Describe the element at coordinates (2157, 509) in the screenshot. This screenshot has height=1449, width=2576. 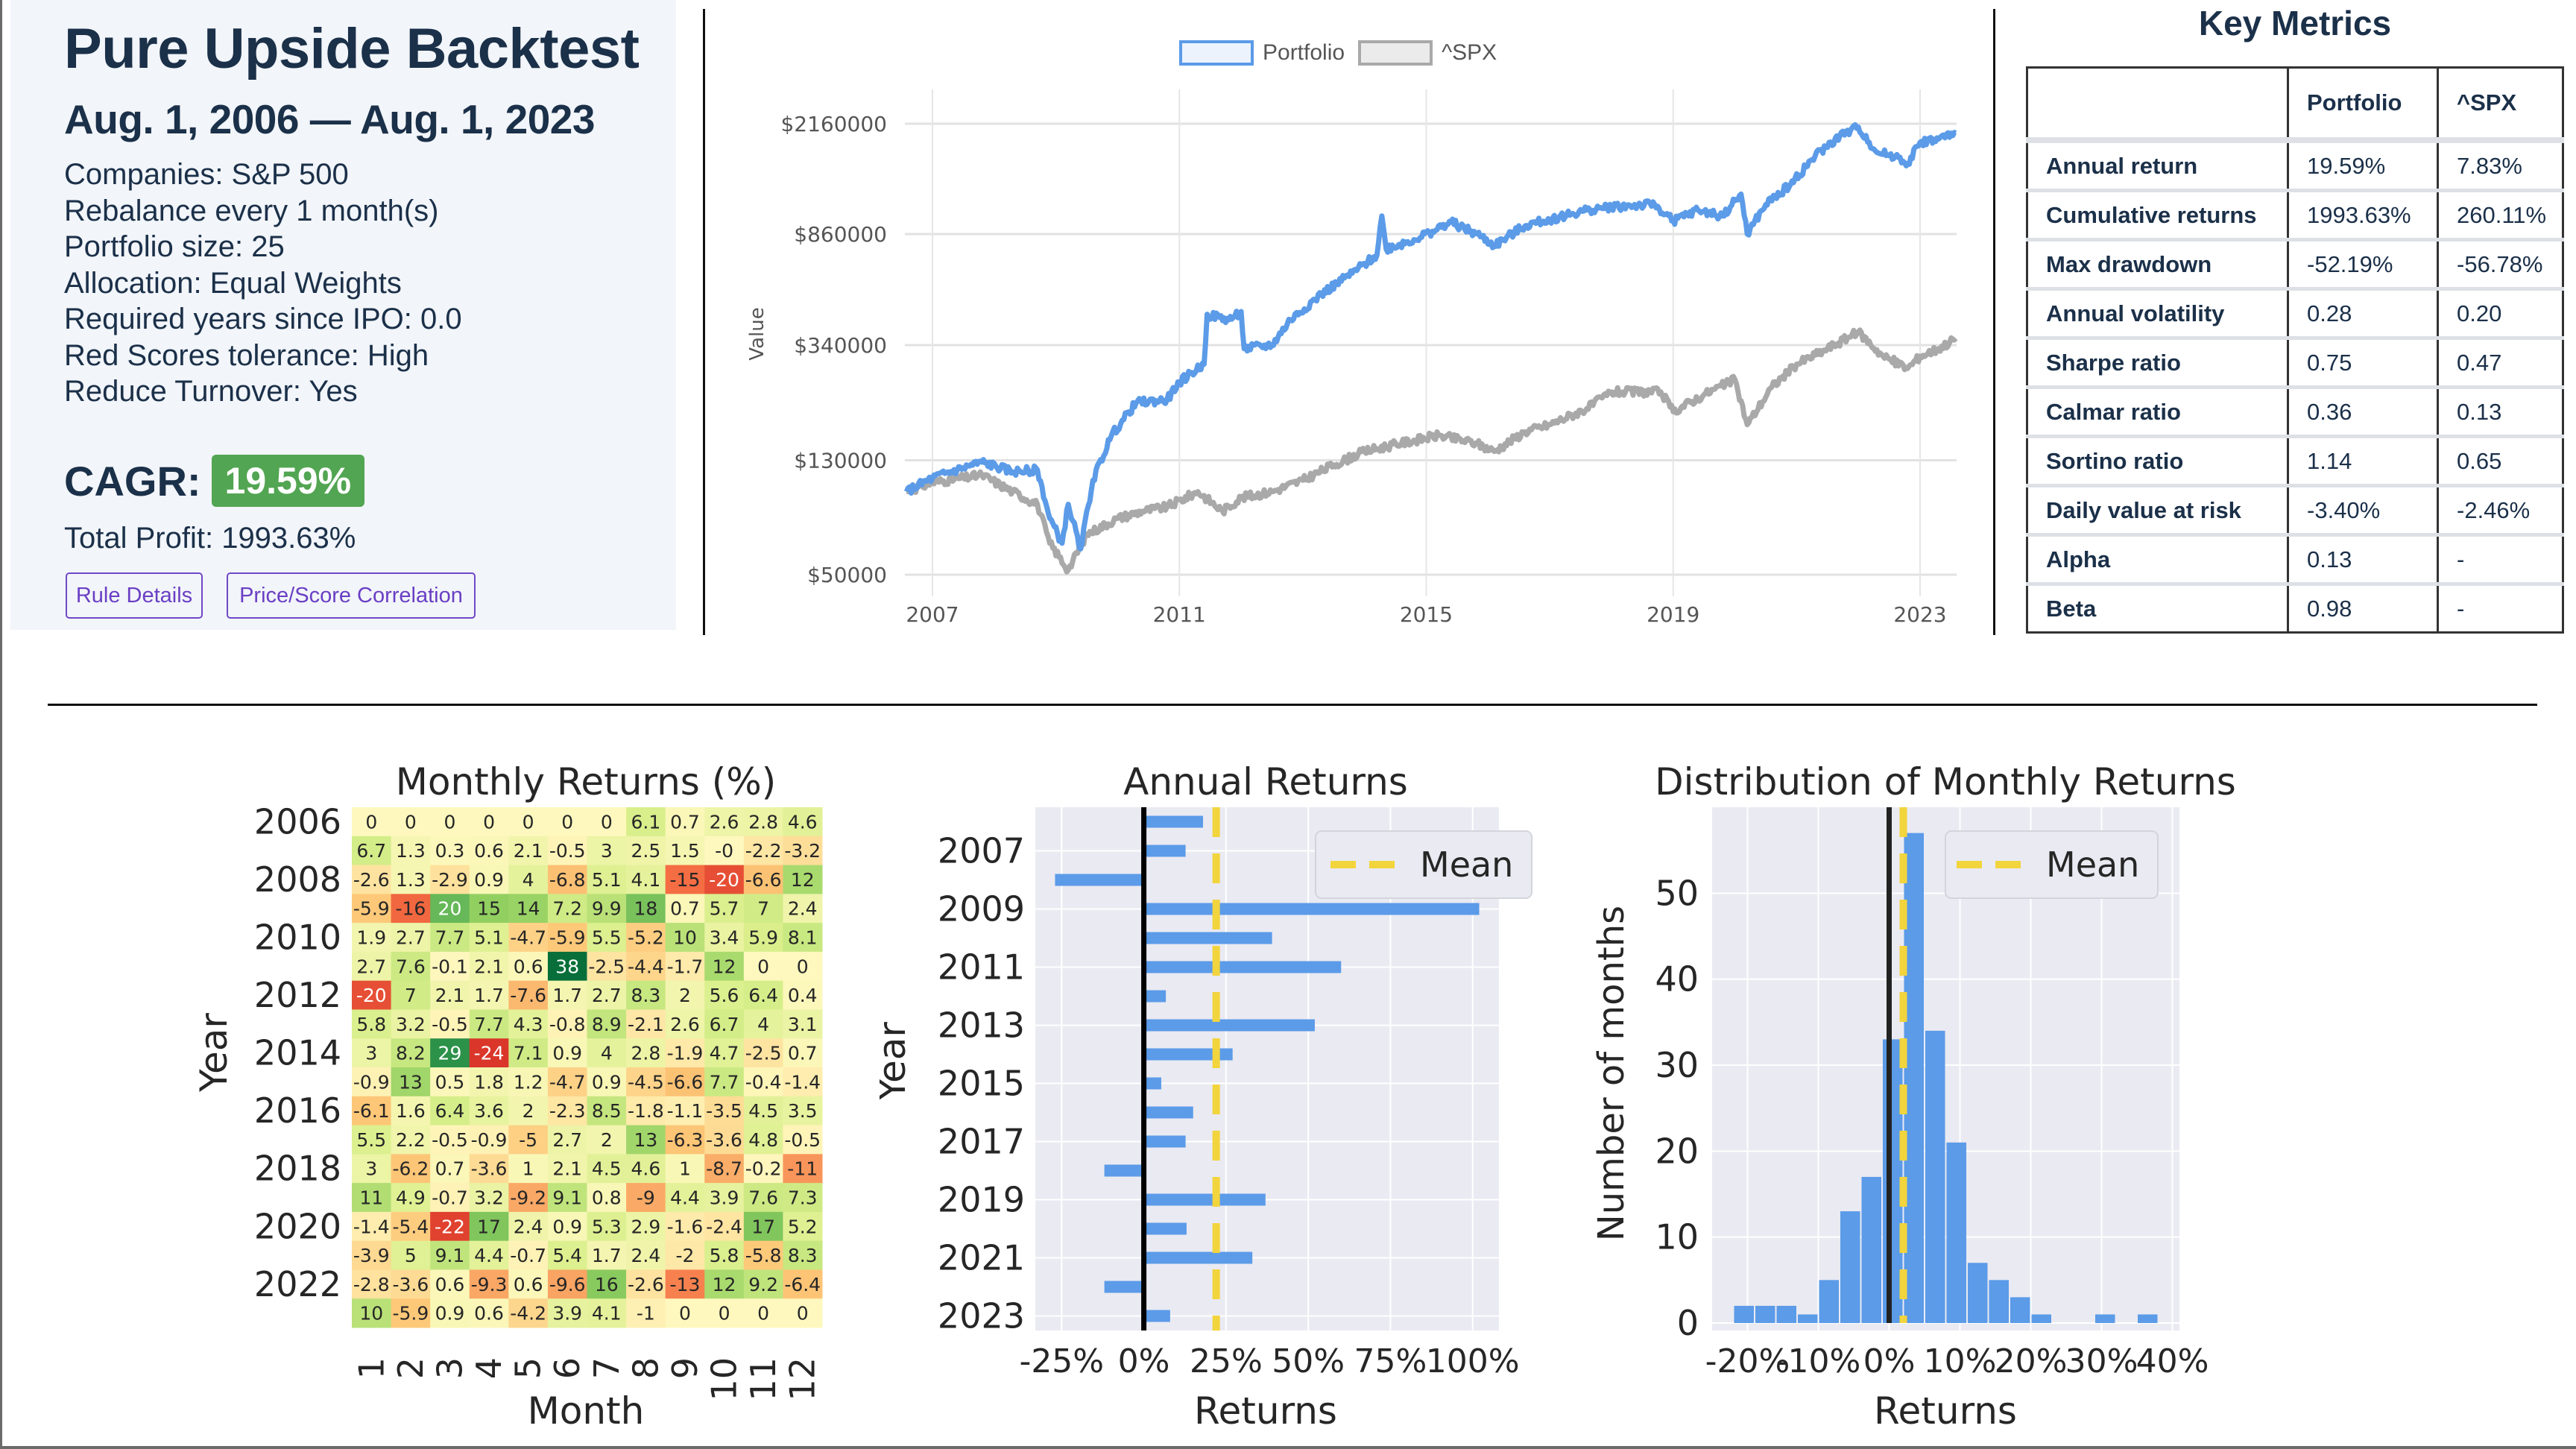
I see `metric-label: Daily value at risk` at that location.